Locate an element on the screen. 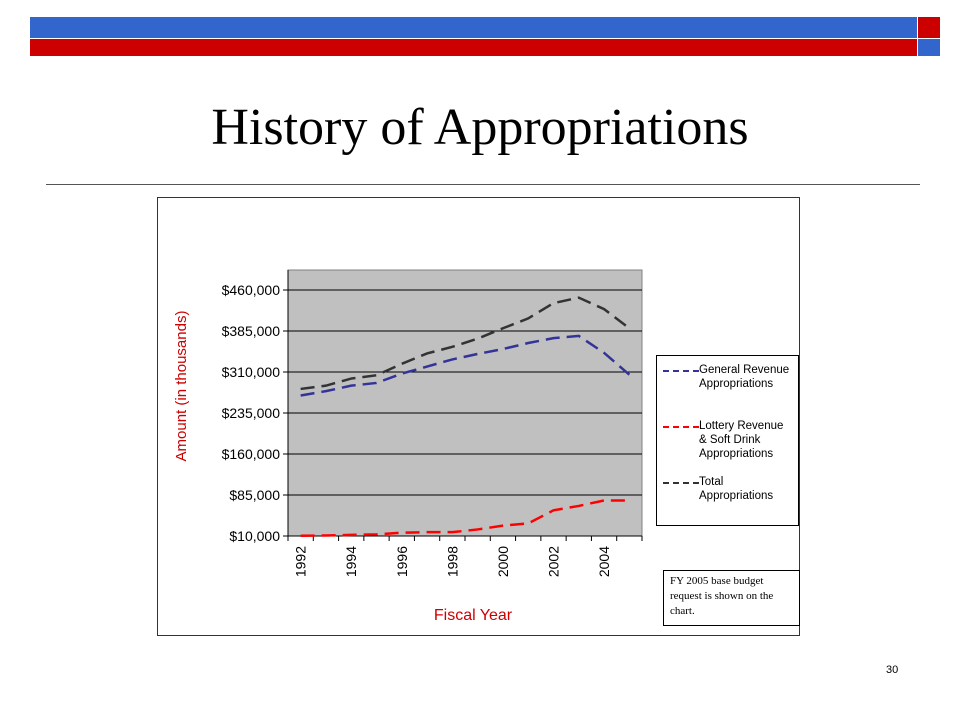  slide-title: History of Appropriations is located at coordinates (480, 127).